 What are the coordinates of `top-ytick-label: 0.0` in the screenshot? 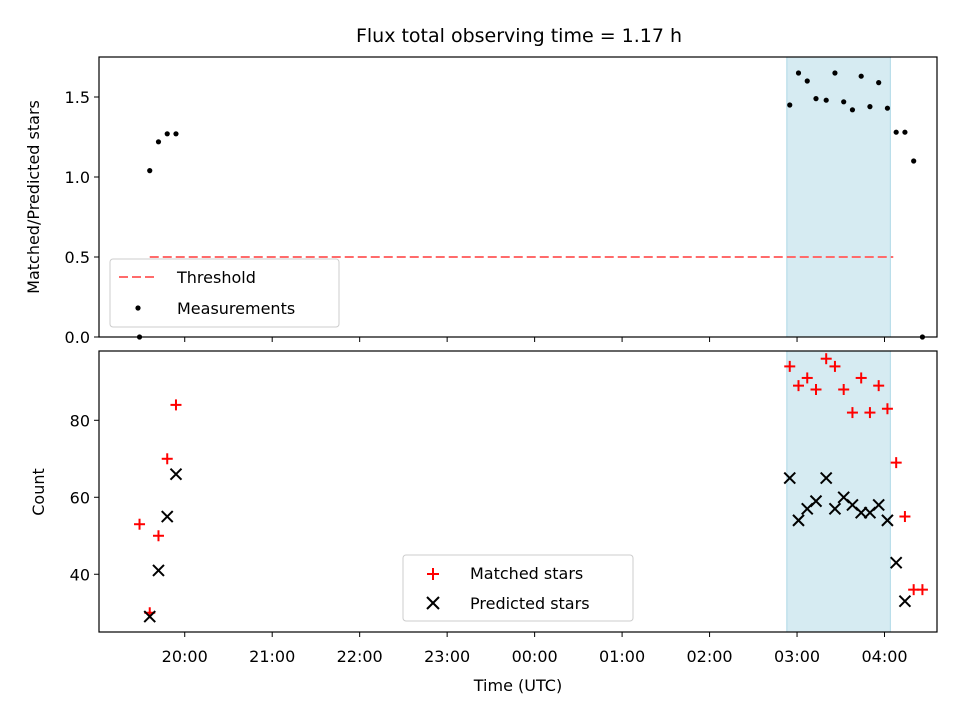 It's located at (77, 337).